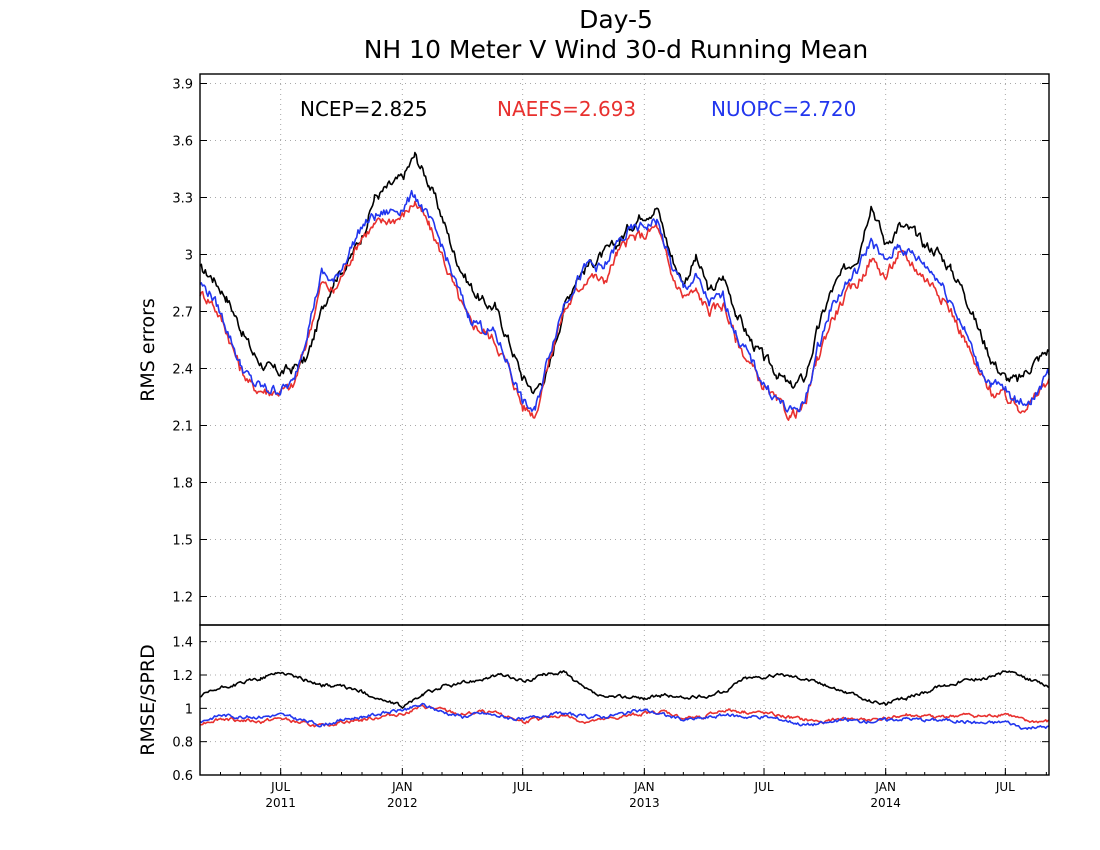  Describe the element at coordinates (182, 676) in the screenshot. I see `bottom-y-tick-label: 1.2` at that location.